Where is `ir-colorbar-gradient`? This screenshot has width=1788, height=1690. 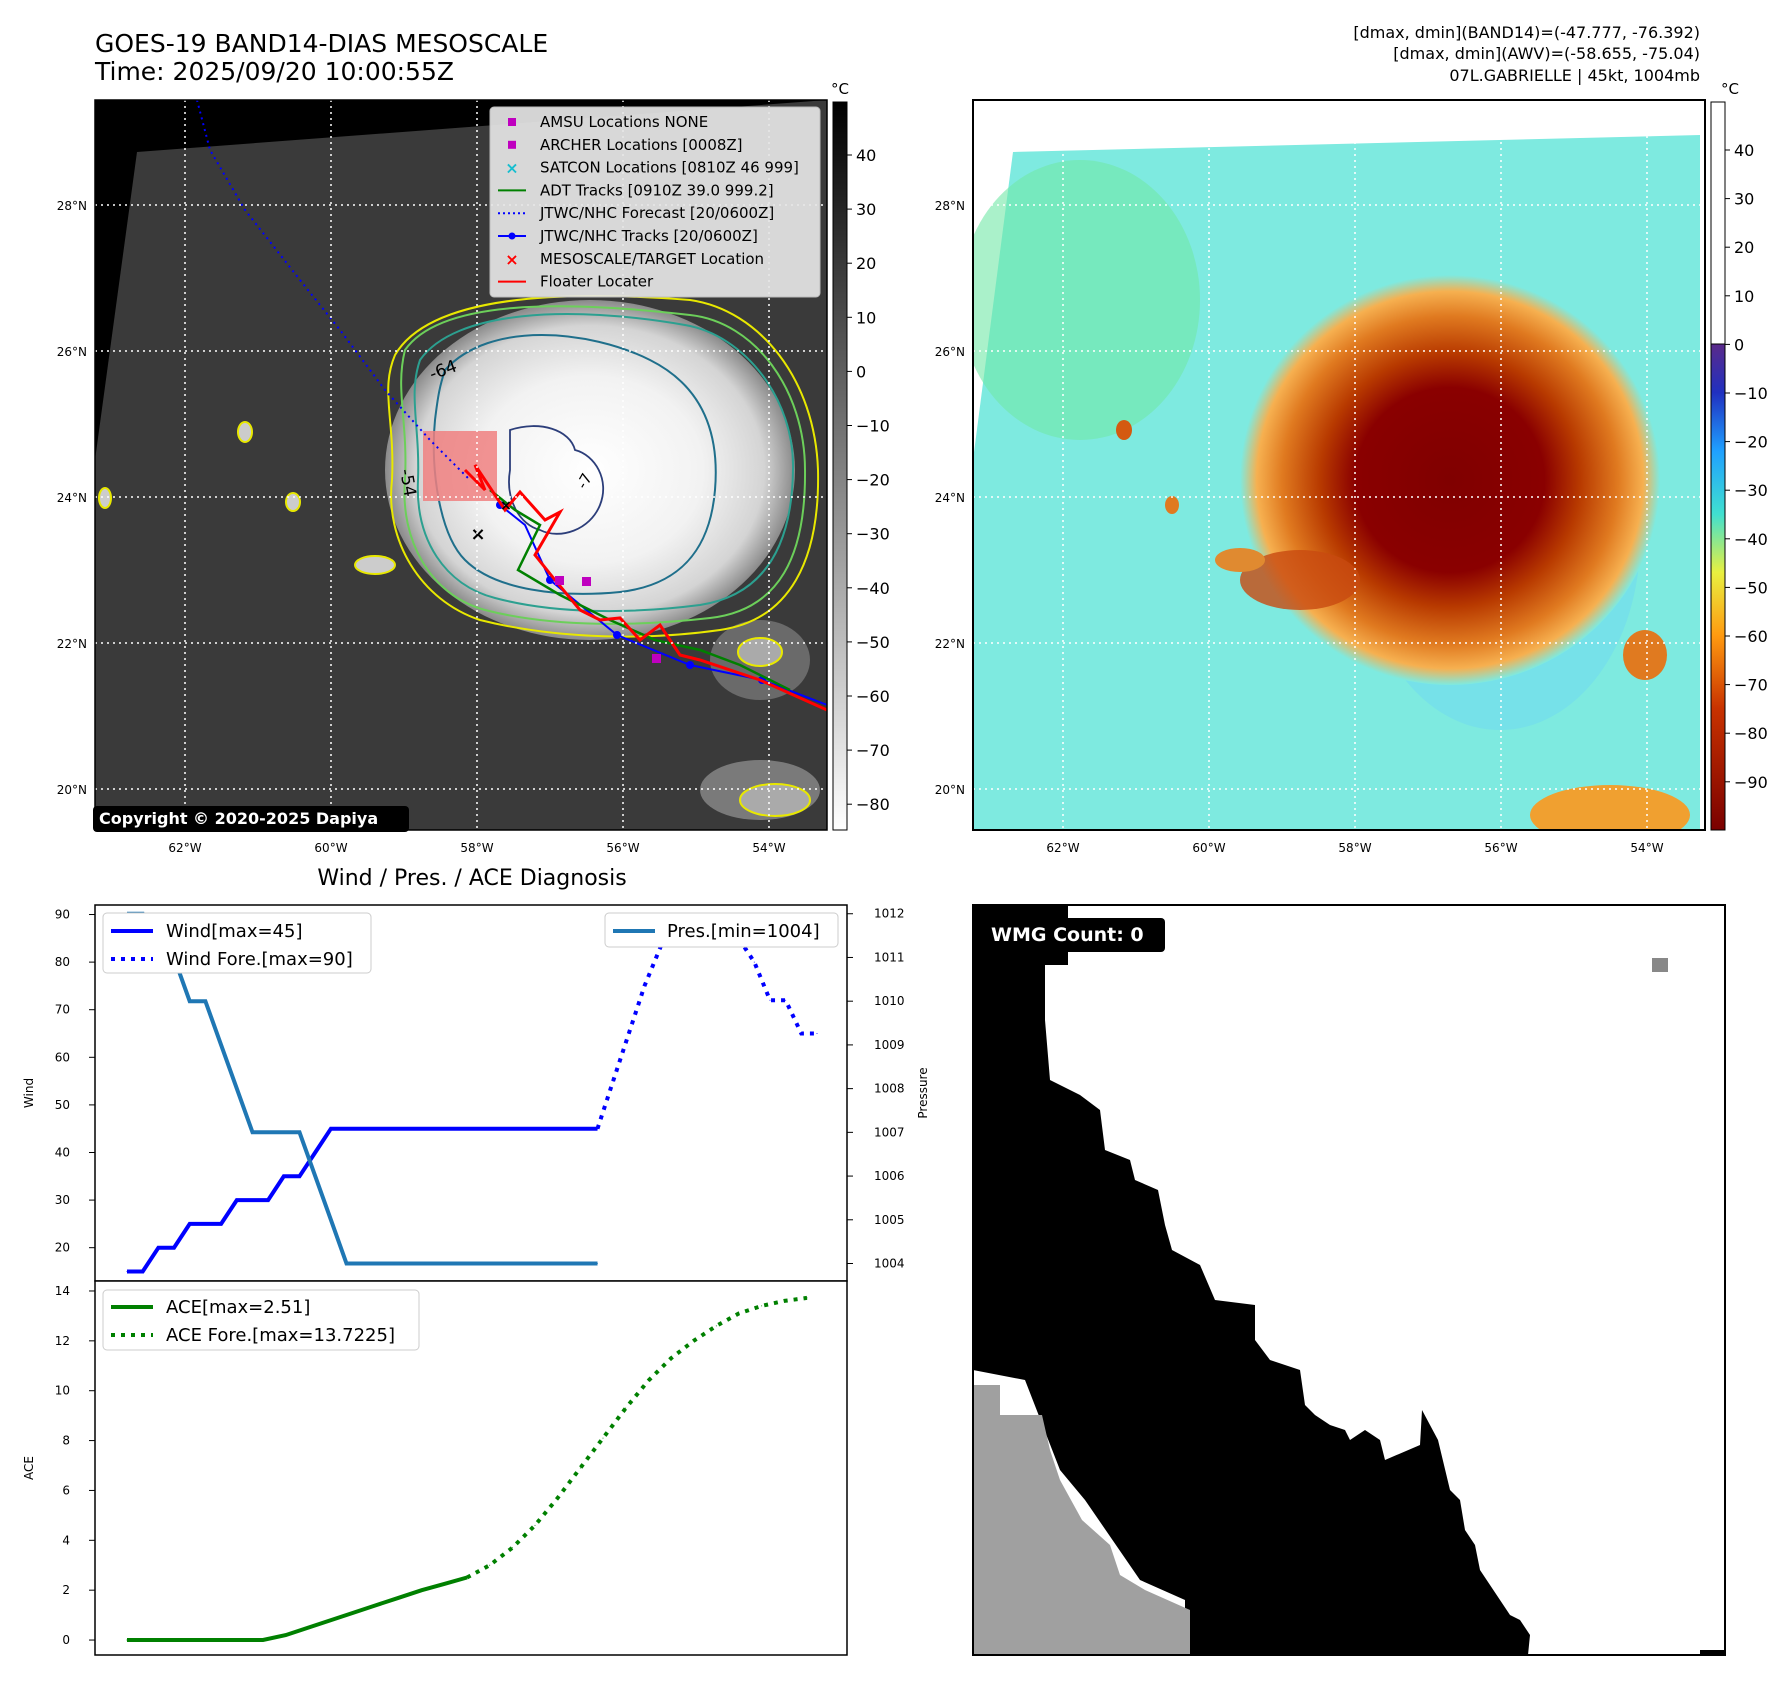
ir-colorbar-gradient is located at coordinates (840, 466).